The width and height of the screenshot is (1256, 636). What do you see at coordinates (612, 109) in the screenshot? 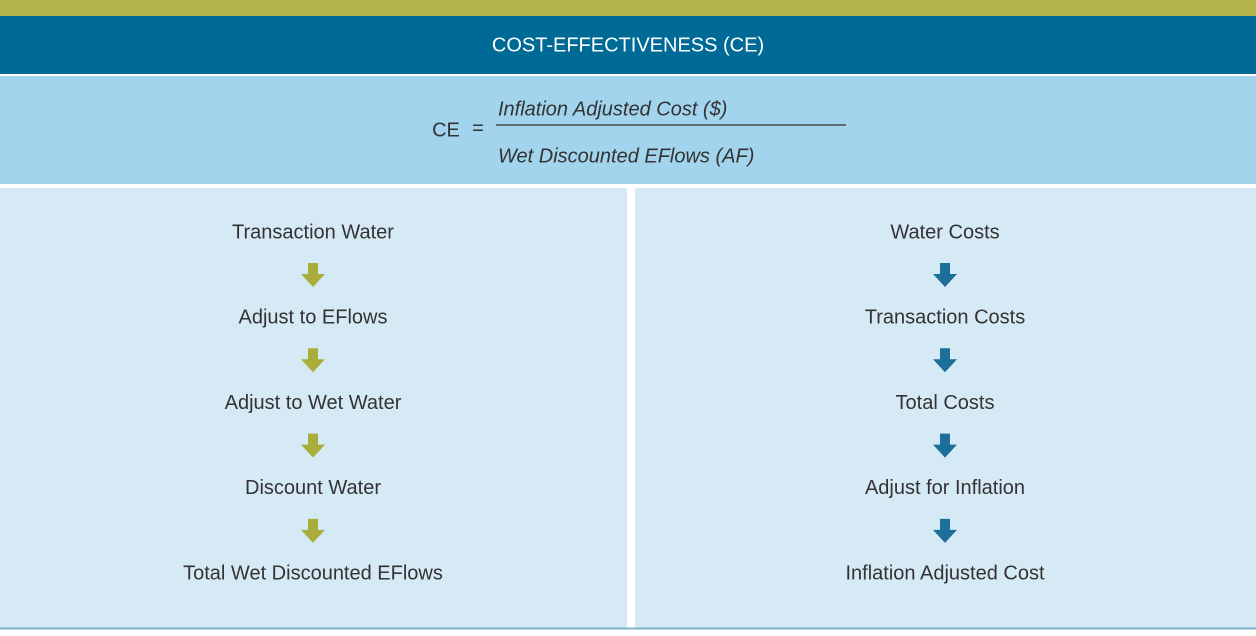
I see `formula-numerator: Inflation Adjusted Cost ($)` at bounding box center [612, 109].